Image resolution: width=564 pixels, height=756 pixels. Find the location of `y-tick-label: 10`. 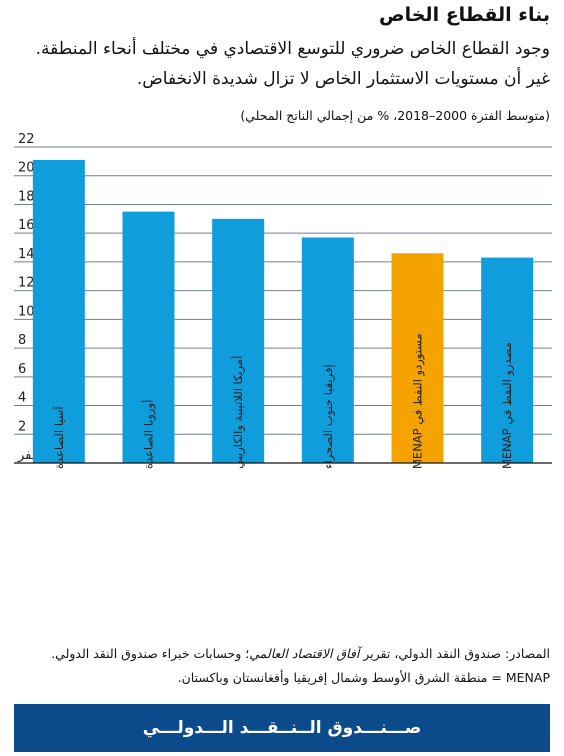

y-tick-label: 10 is located at coordinates (26, 311).